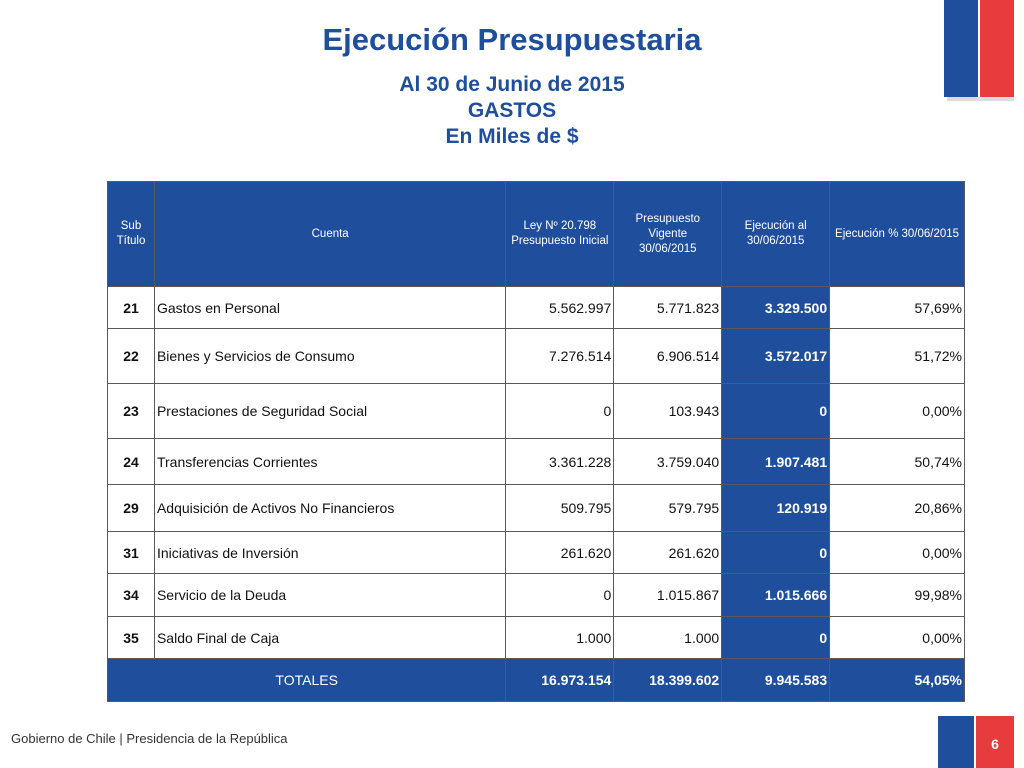  Describe the element at coordinates (131, 461) in the screenshot. I see `cell-sub: 24` at that location.